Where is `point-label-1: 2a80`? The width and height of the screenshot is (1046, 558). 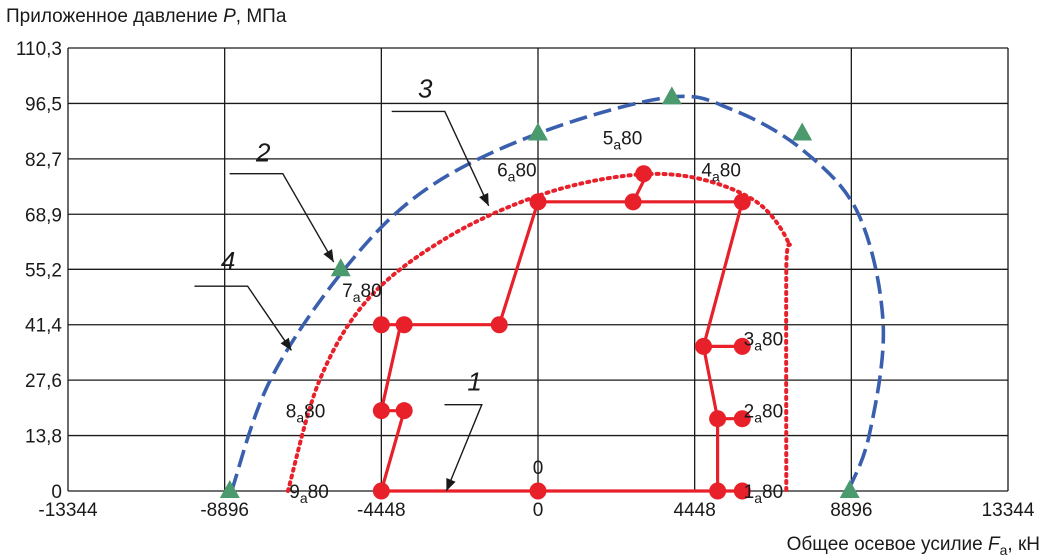 point-label-1: 2a80 is located at coordinates (764, 414).